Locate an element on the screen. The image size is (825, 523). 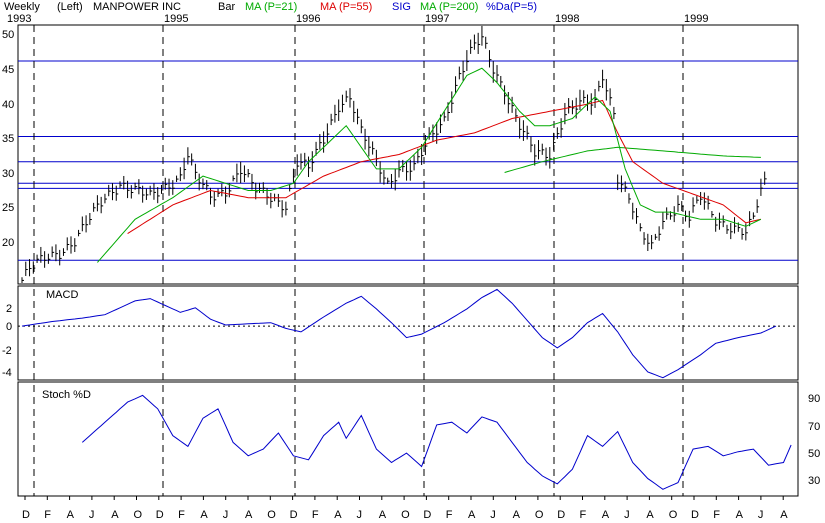
macd-y-ticks: 2 0 -2 -4 is located at coordinates (7, 341).